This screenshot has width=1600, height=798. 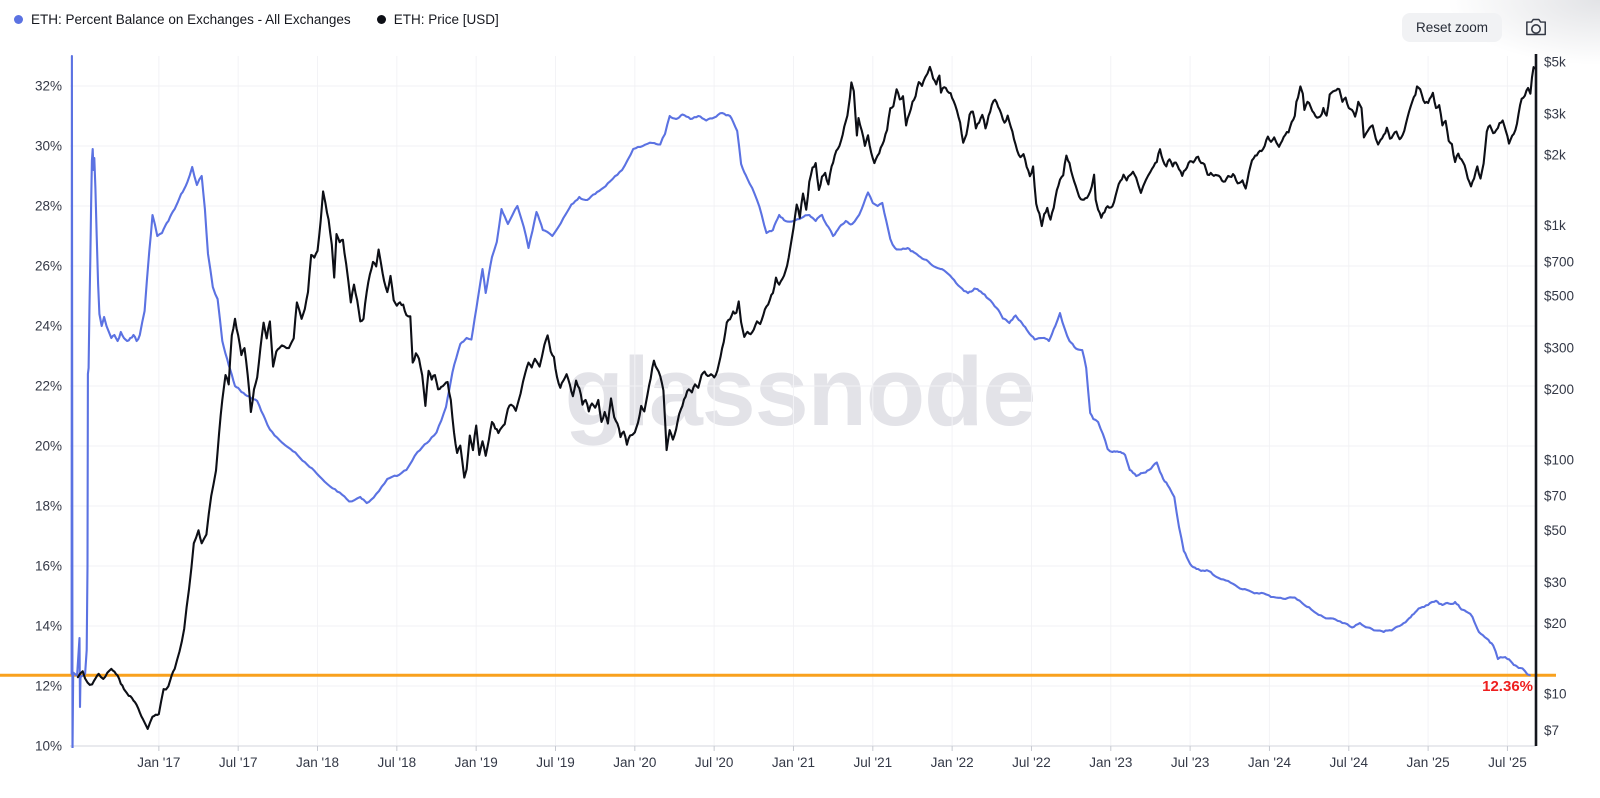 I want to click on current-value-label: 12.36%, so click(x=1507, y=686).